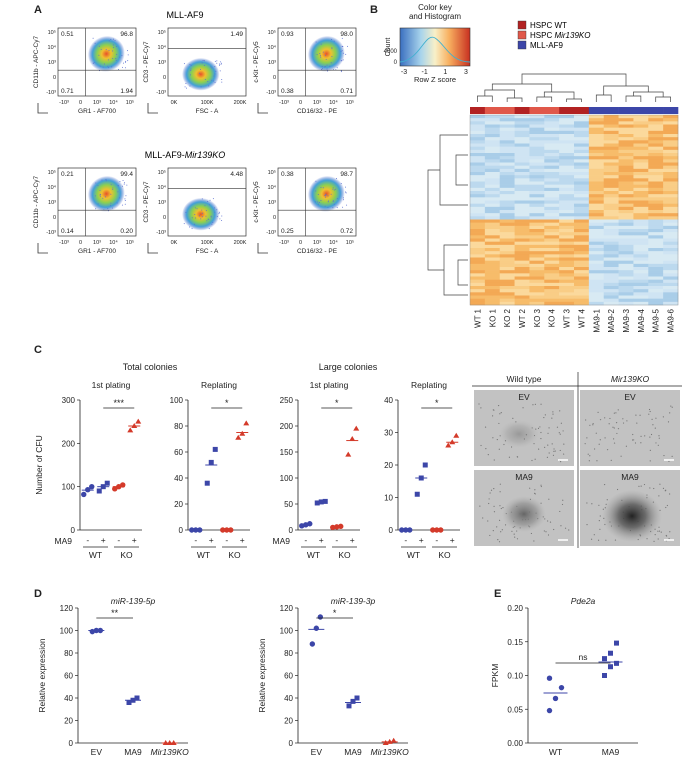 This screenshot has height=767, width=685. What do you see at coordinates (64, 243) in the screenshot?
I see `flow-x-tick-label: -10³` at bounding box center [64, 243].